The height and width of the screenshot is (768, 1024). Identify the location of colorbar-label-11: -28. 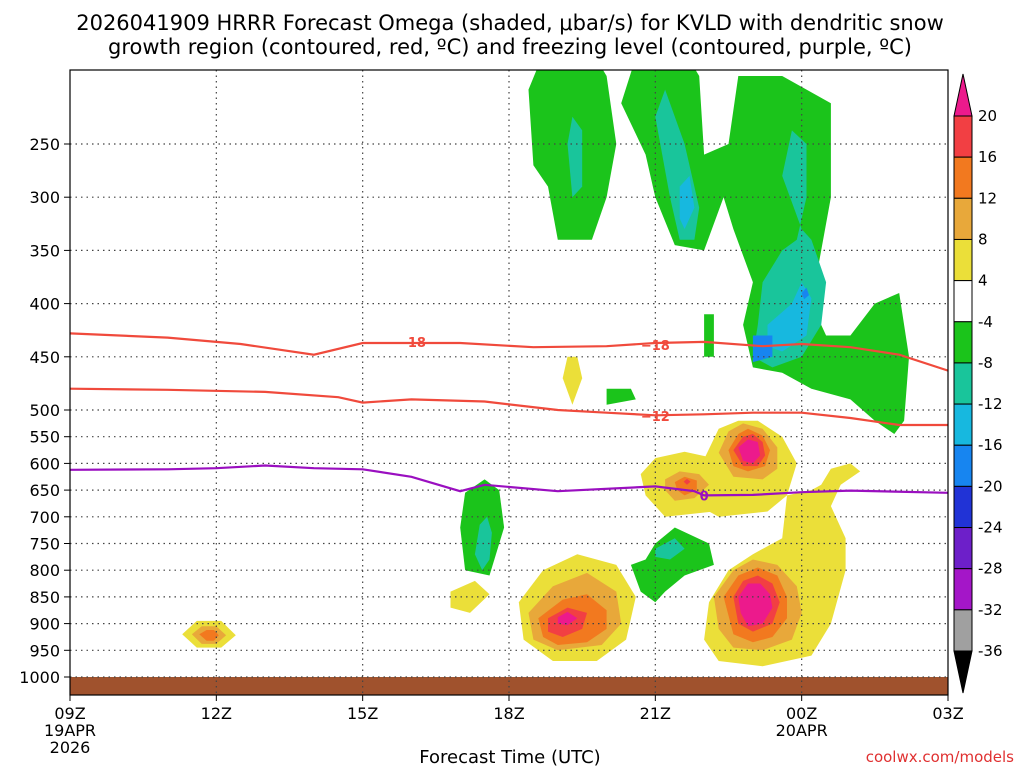
(990, 569).